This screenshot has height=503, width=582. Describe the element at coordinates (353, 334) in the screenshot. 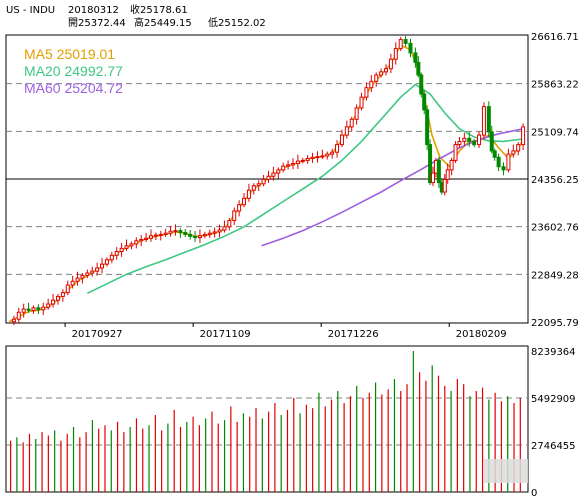

I see `x-tick-label: 20171226` at that location.